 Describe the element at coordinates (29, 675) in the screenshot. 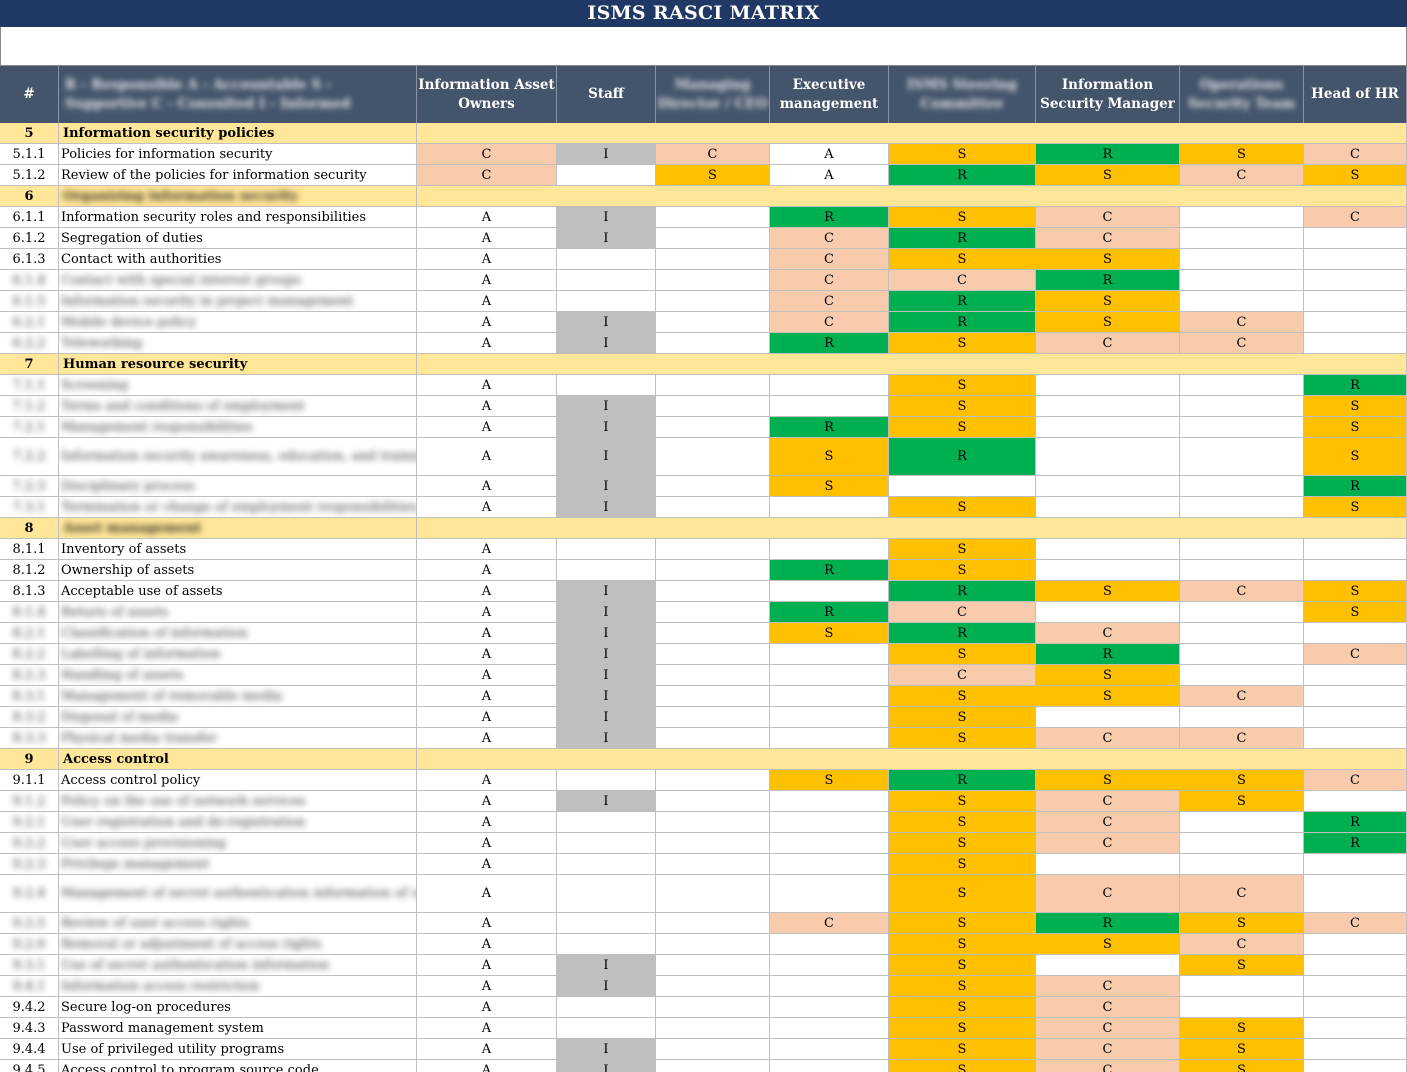

I see `control-number-cell: 8.2.3` at that location.